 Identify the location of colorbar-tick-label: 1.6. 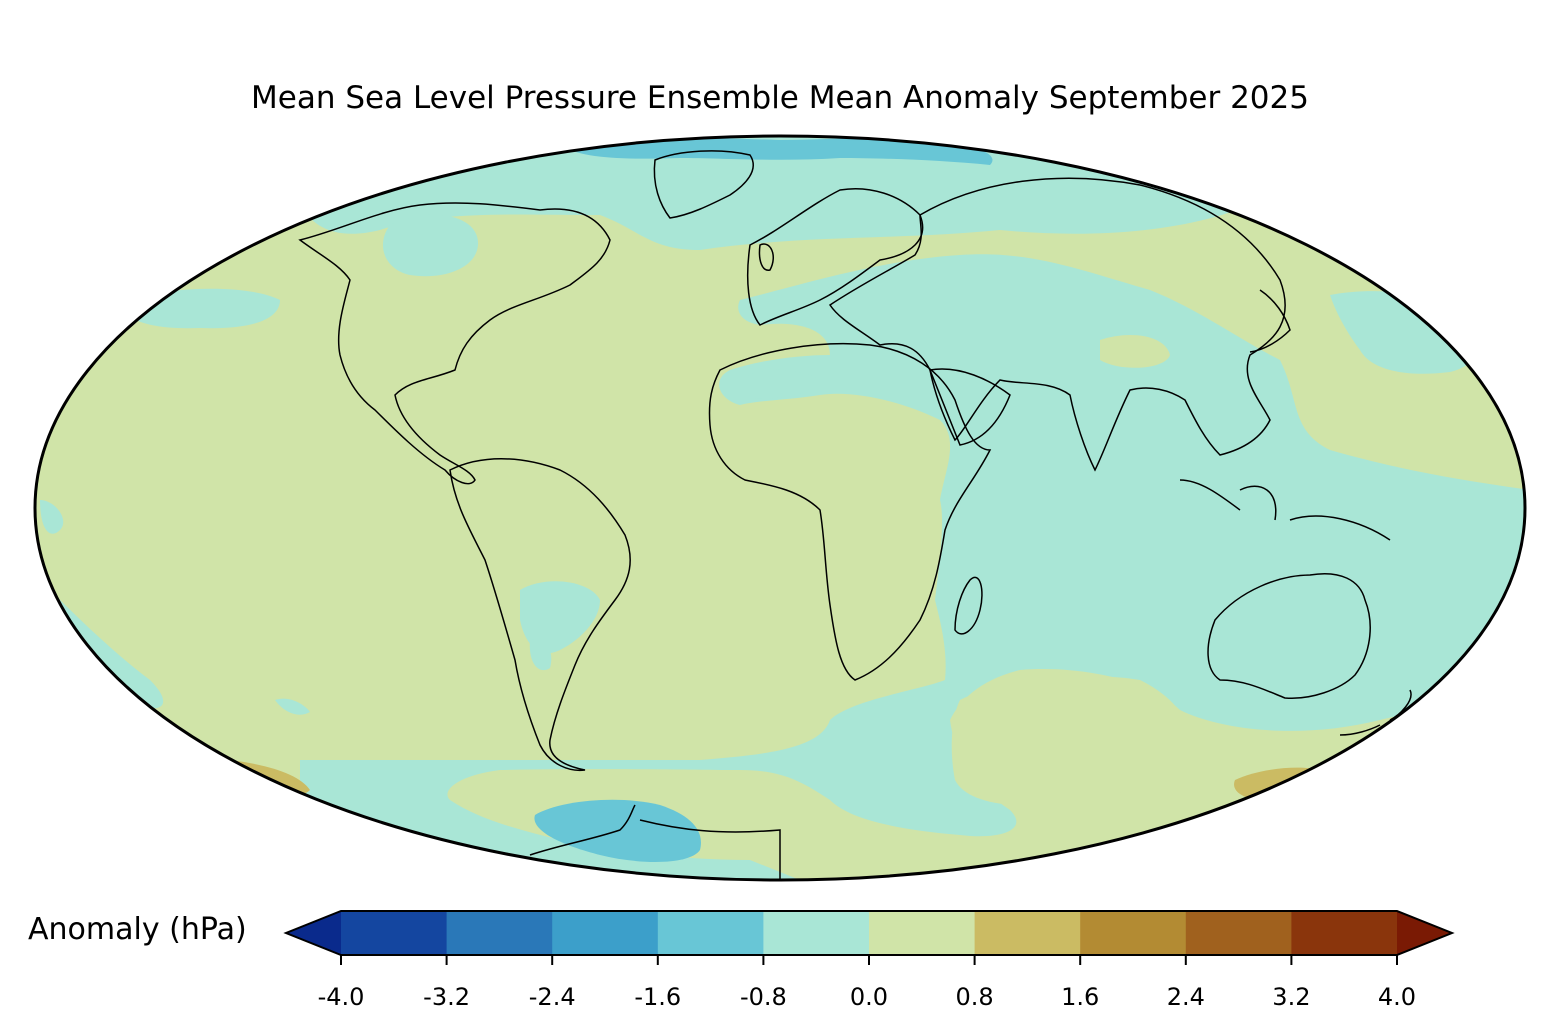
(1080, 997).